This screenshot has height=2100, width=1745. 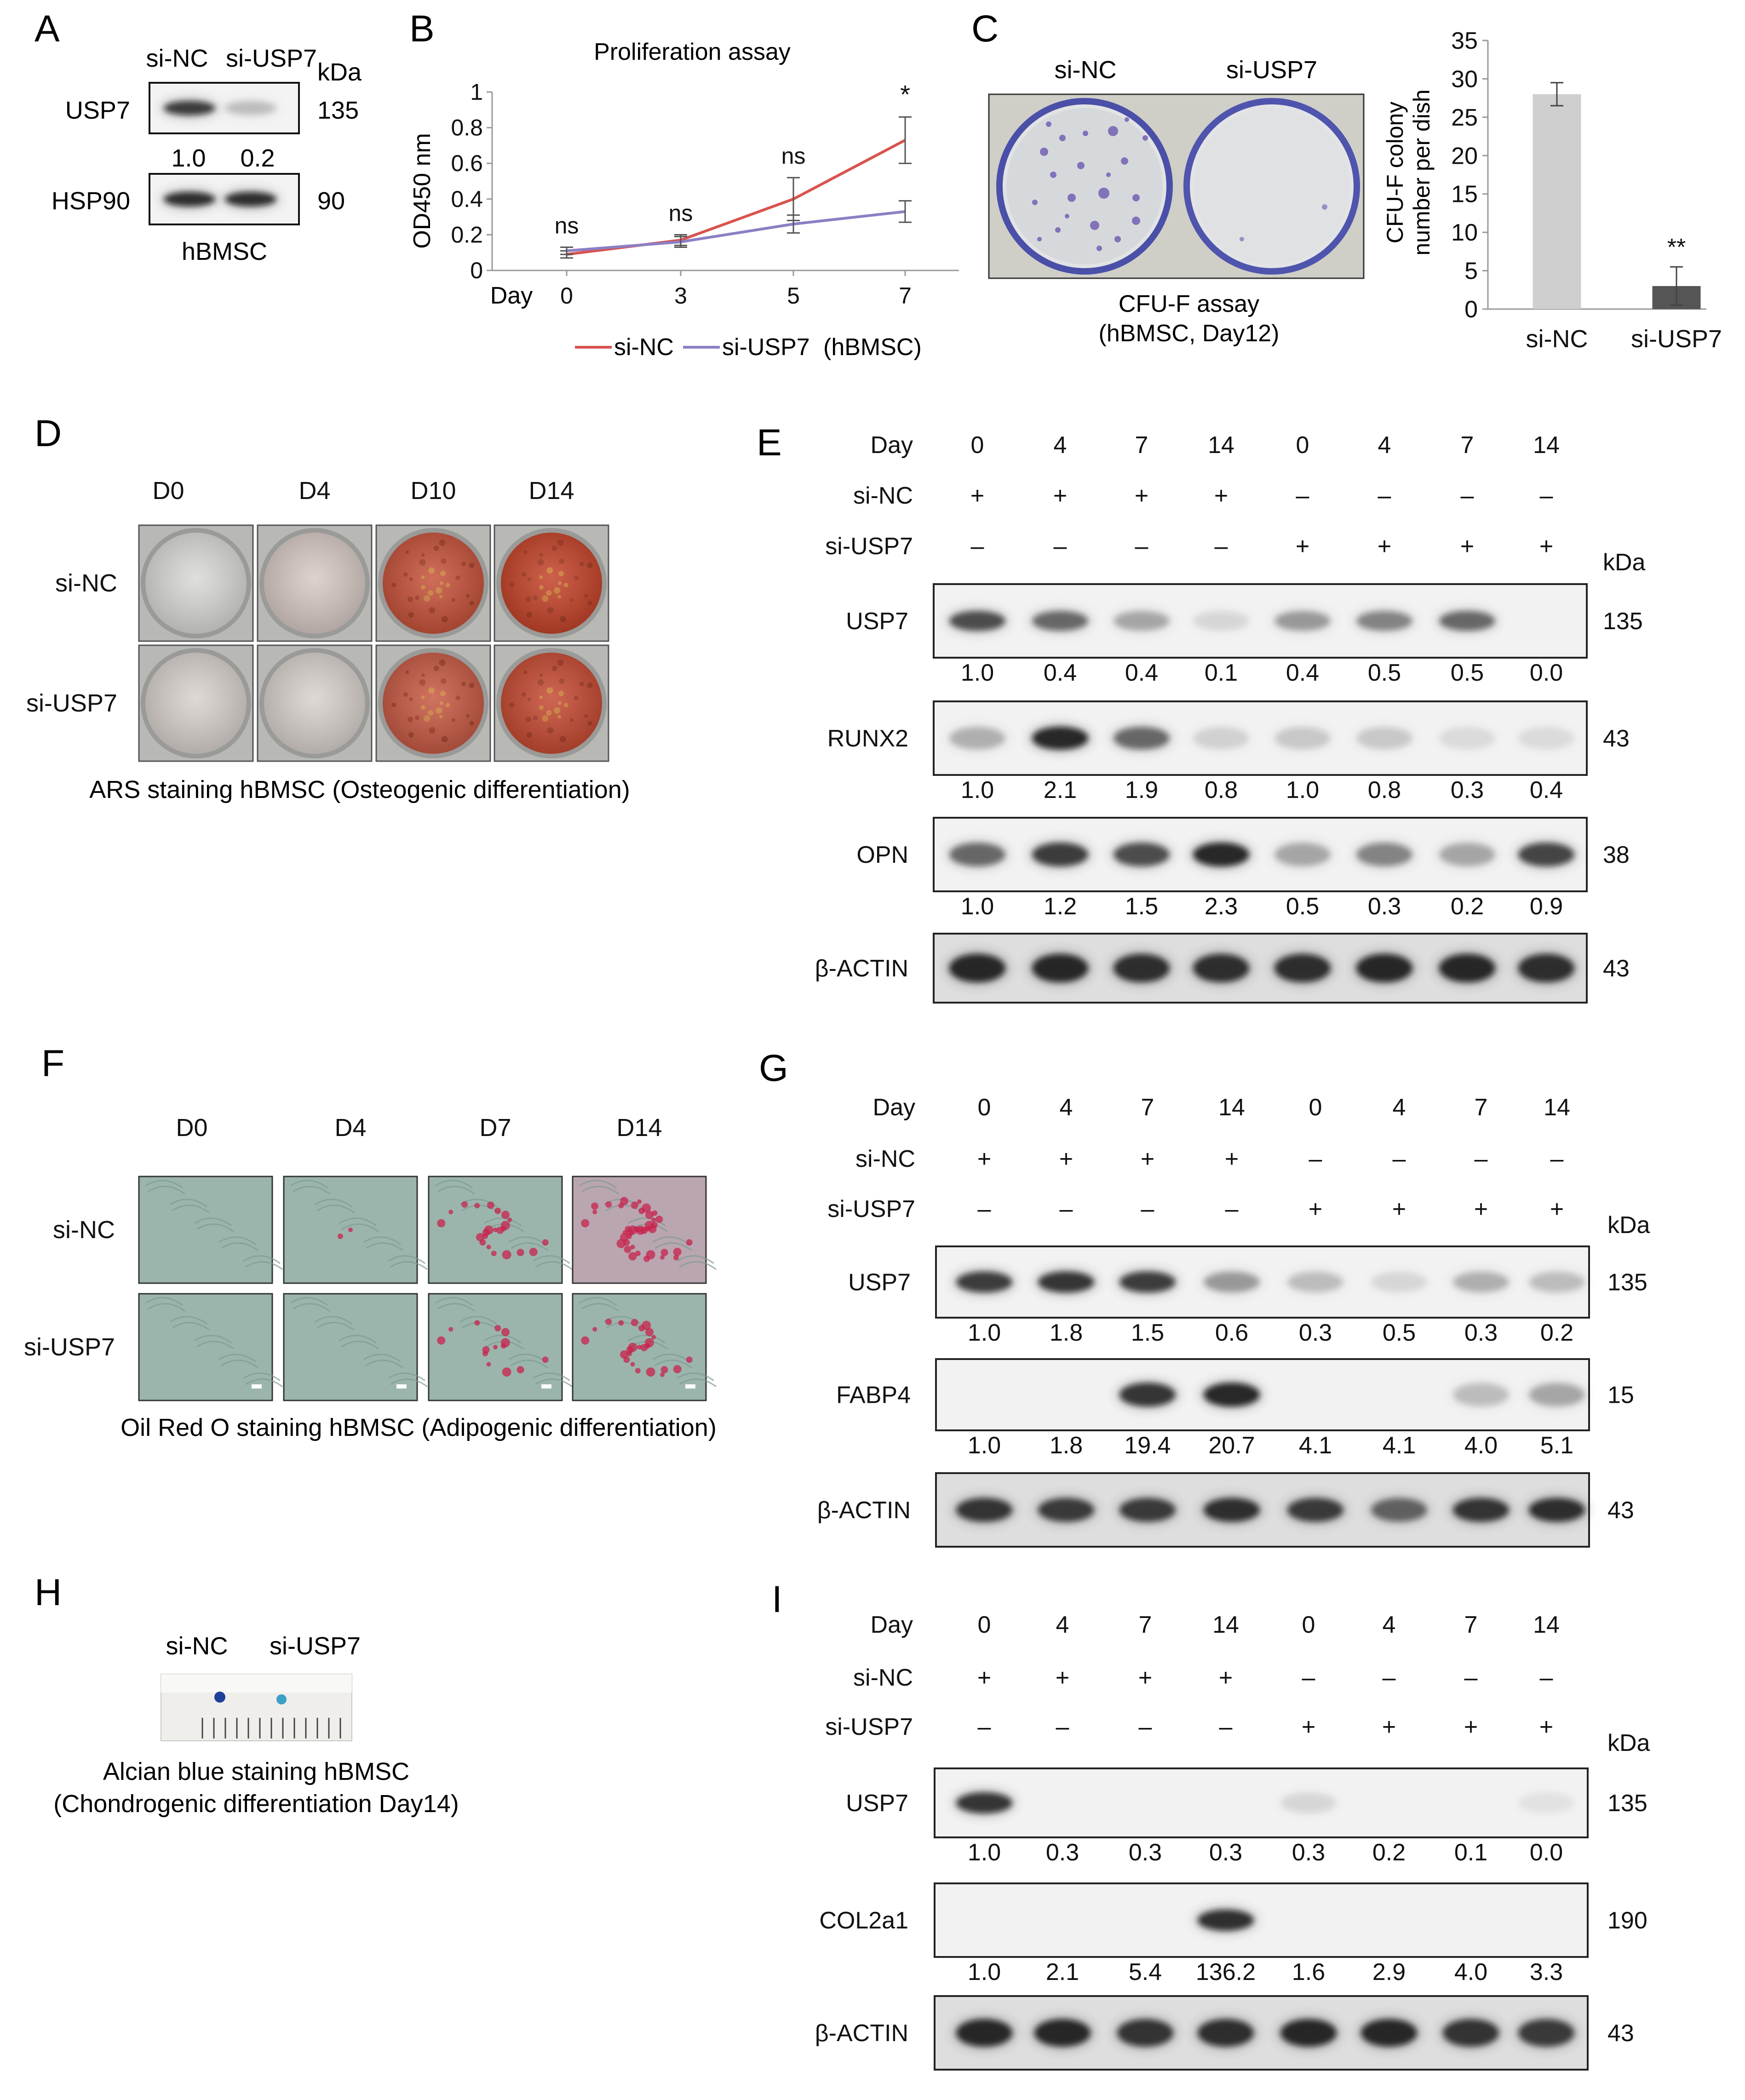 What do you see at coordinates (91, 201) in the screenshot?
I see `protein-label: HSP90` at bounding box center [91, 201].